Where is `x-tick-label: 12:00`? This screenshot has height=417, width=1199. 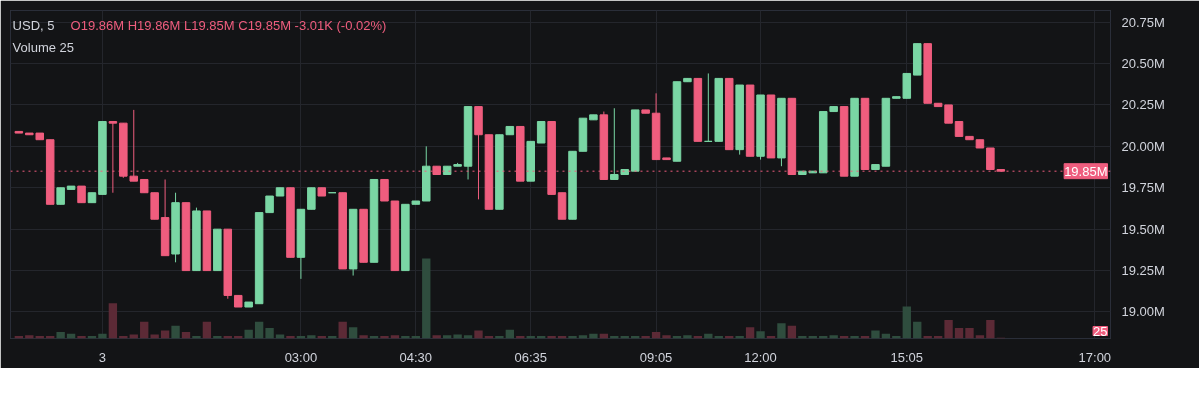 x-tick-label: 12:00 is located at coordinates (760, 357).